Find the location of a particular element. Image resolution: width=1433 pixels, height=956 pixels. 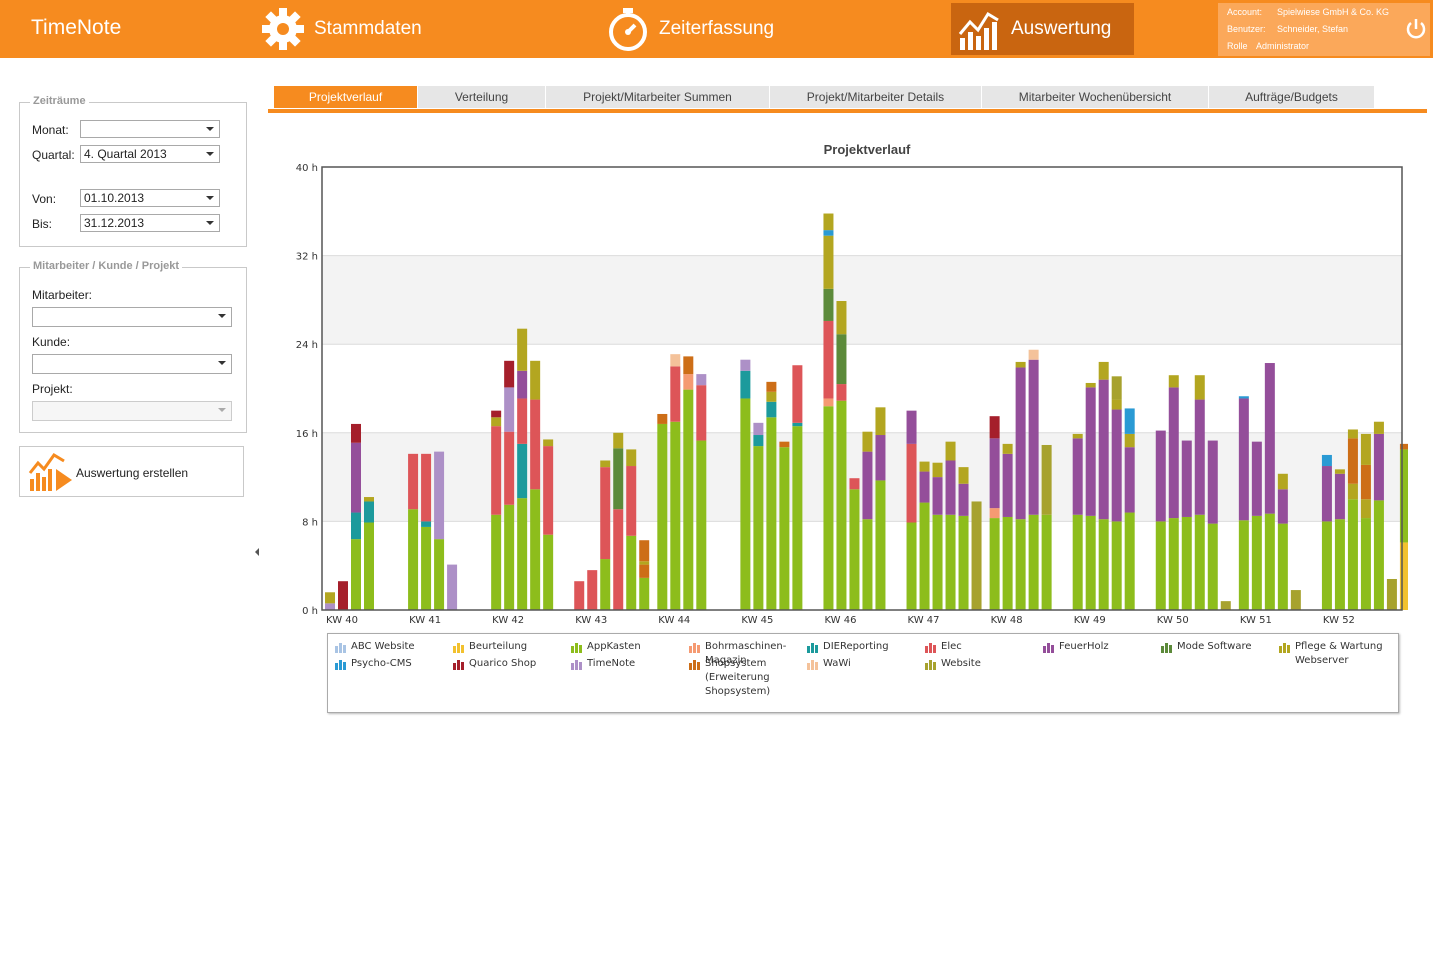

kunde-select is located at coordinates (132, 364).